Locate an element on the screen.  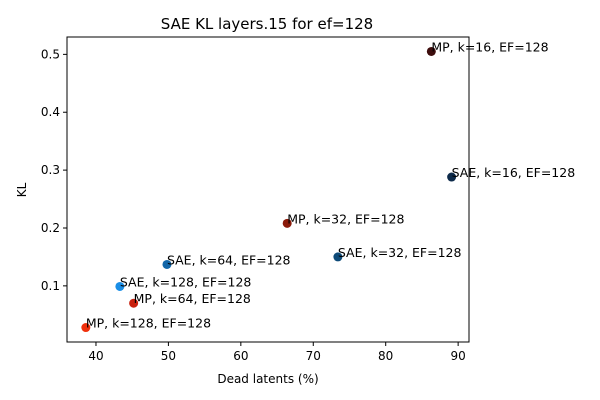
x-tick-label: 40 is located at coordinates (95, 356).